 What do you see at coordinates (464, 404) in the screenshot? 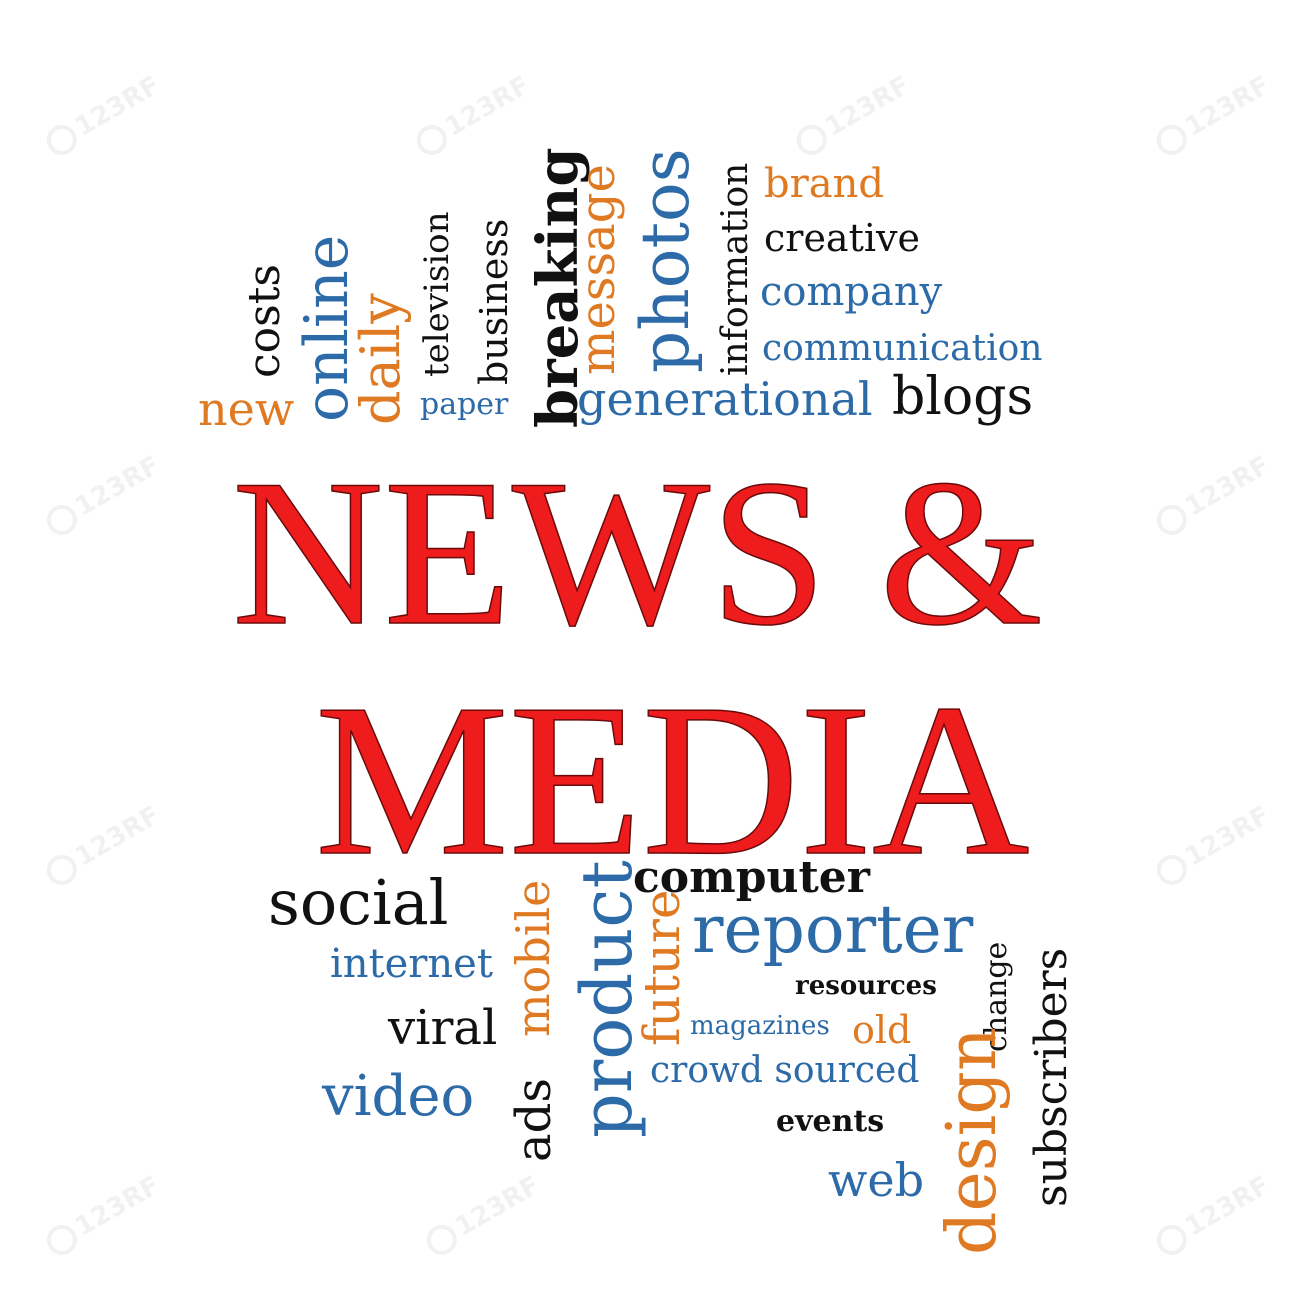
I see `word-paper: paper` at bounding box center [464, 404].